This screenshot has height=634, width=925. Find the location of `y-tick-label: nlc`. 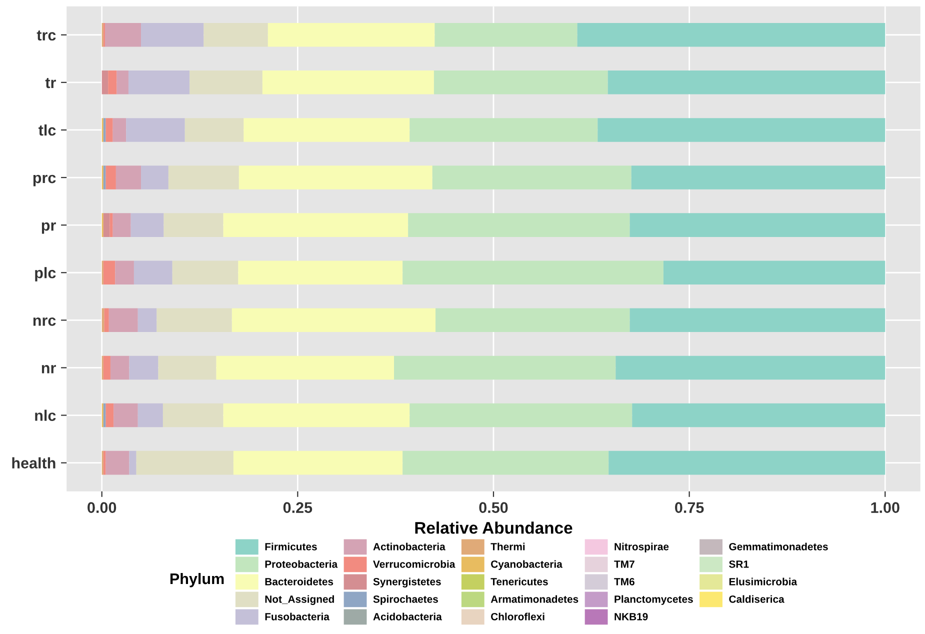

y-tick-label: nlc is located at coordinates (45, 415).